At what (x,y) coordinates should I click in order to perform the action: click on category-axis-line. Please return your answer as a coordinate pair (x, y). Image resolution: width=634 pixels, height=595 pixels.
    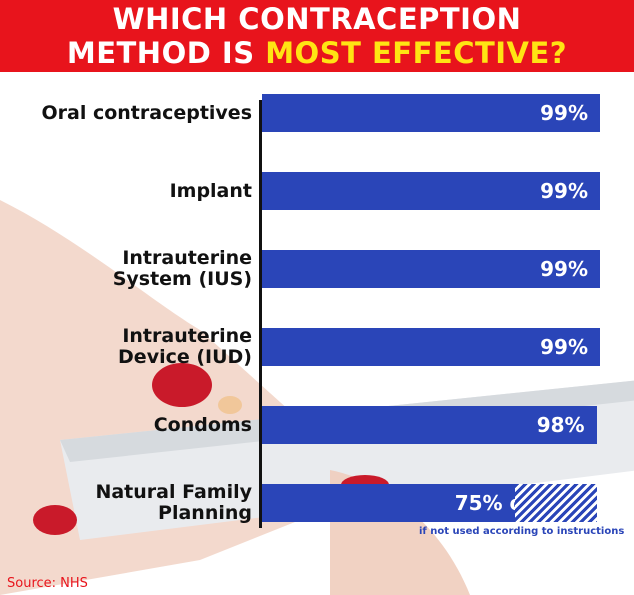
    Looking at the image, I should click on (260, 314).